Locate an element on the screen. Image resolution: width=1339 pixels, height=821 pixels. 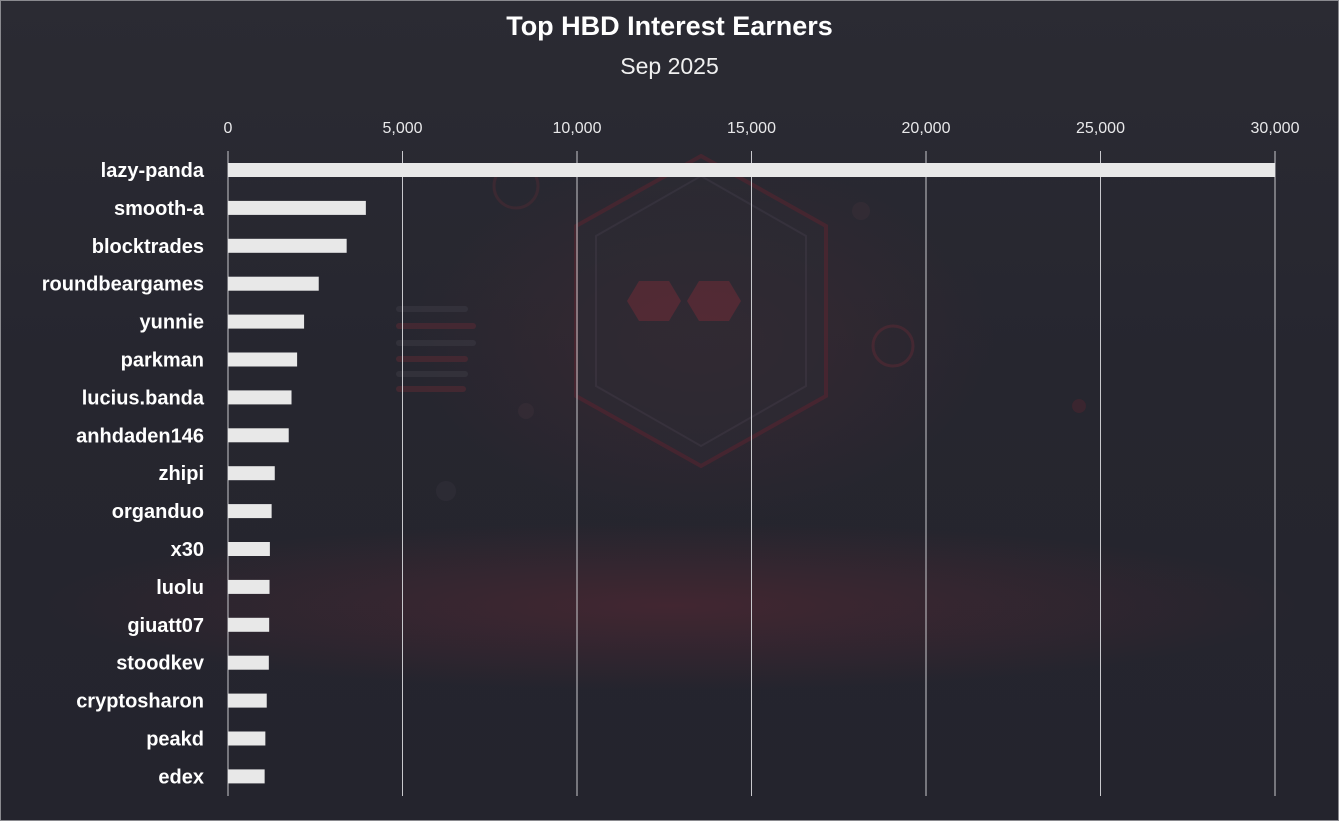
x-tick-label: 30,000 is located at coordinates (1275, 128).